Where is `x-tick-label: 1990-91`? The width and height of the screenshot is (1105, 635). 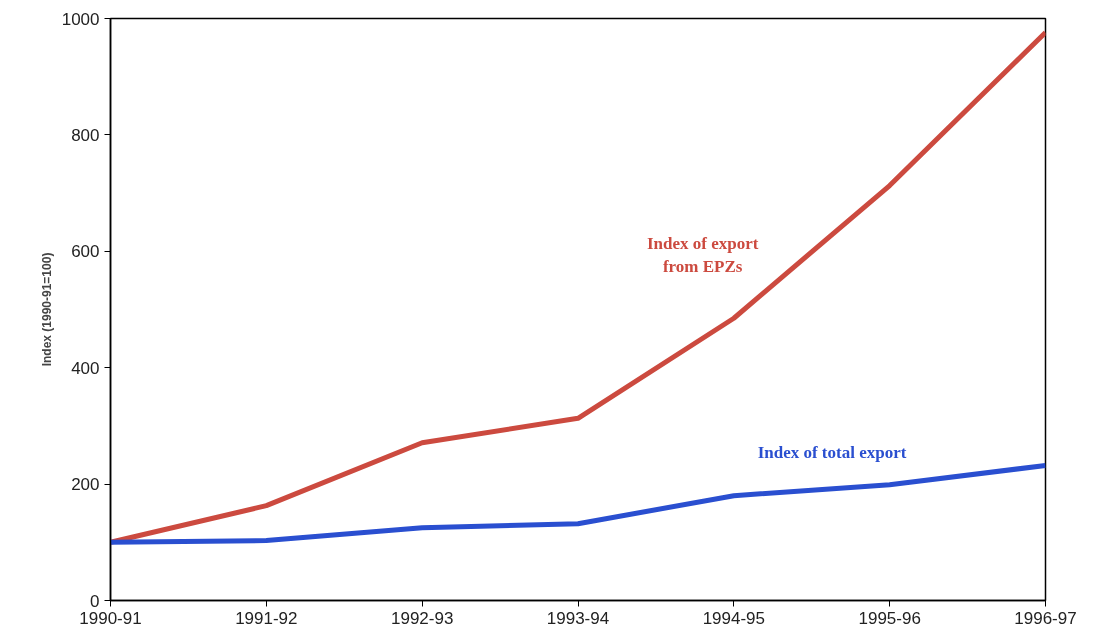 x-tick-label: 1990-91 is located at coordinates (110, 618).